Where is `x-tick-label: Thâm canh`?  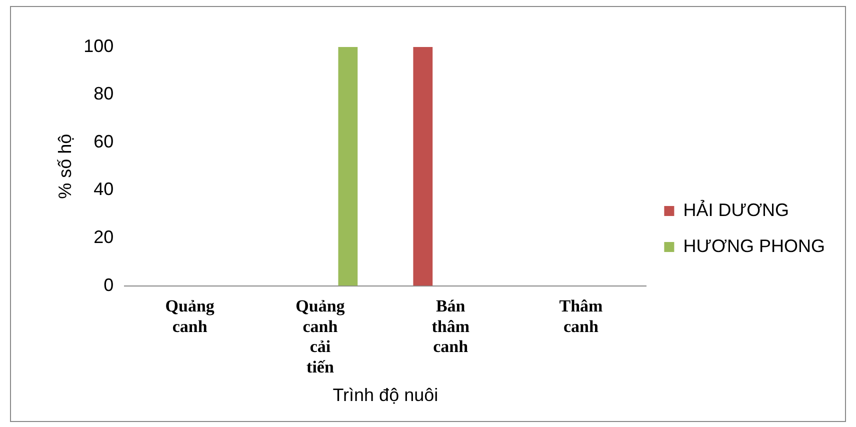 x-tick-label: Thâm canh is located at coordinates (581, 316).